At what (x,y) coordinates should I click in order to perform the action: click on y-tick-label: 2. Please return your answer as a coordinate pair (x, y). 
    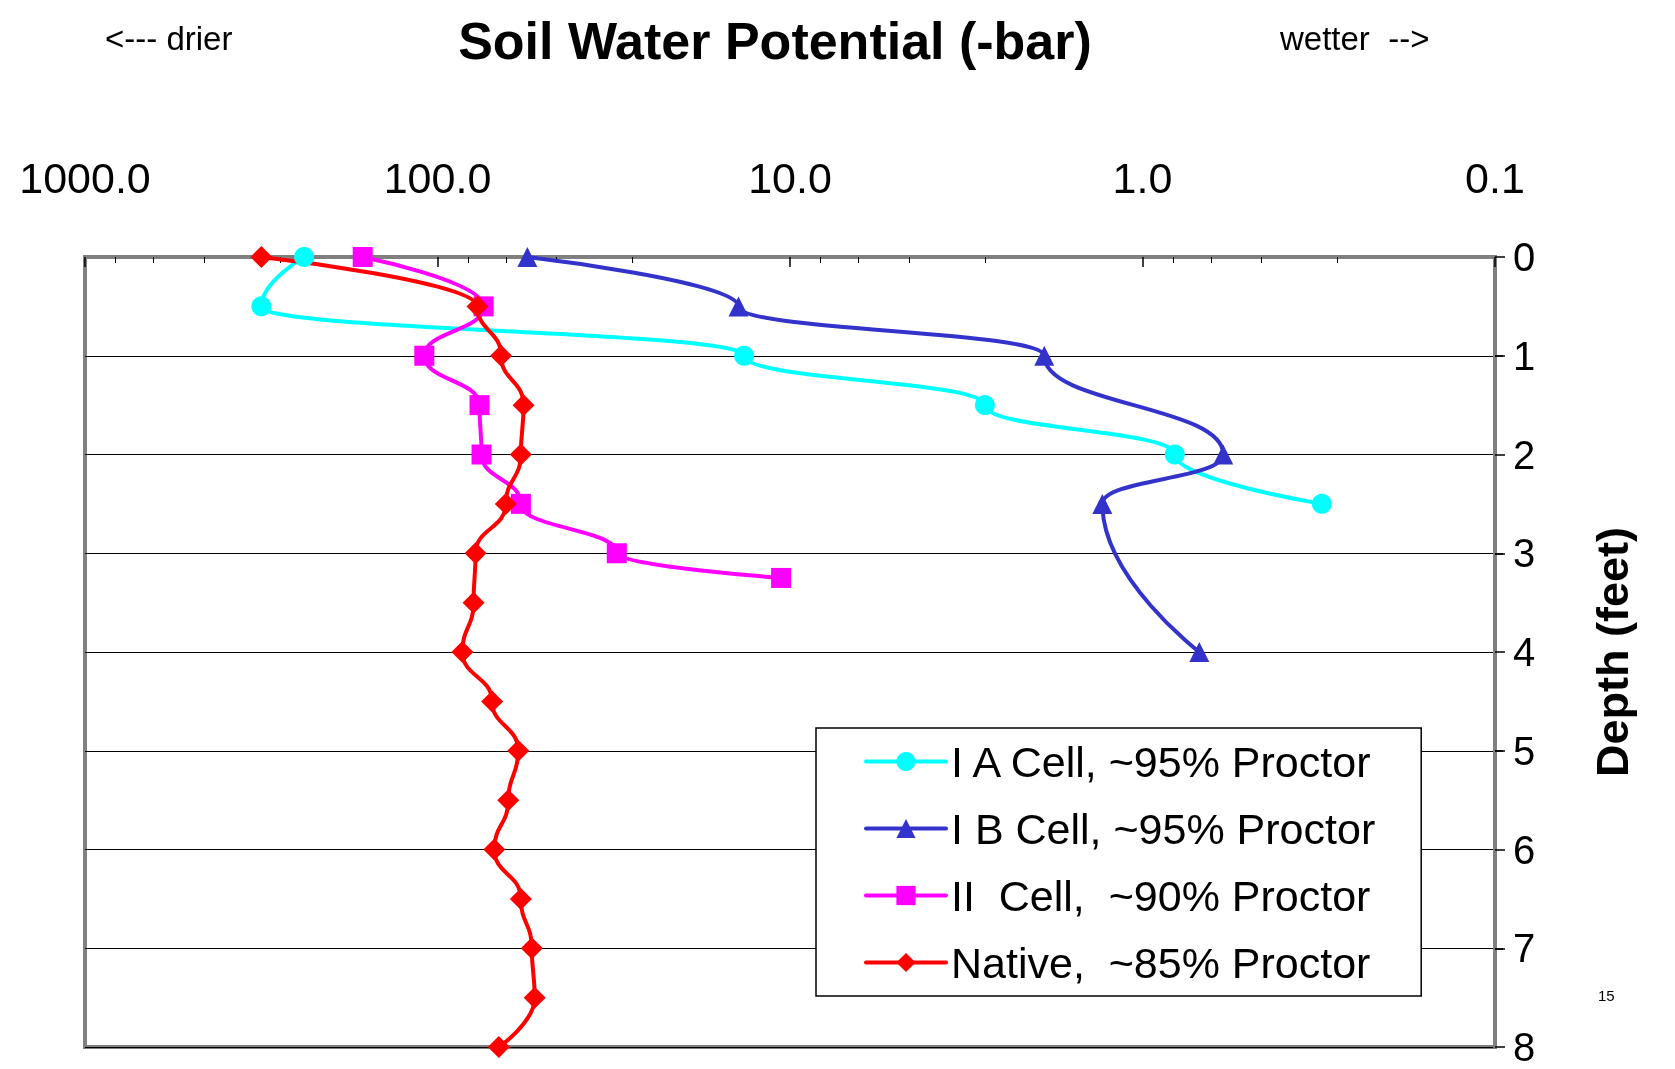
    Looking at the image, I should click on (1524, 454).